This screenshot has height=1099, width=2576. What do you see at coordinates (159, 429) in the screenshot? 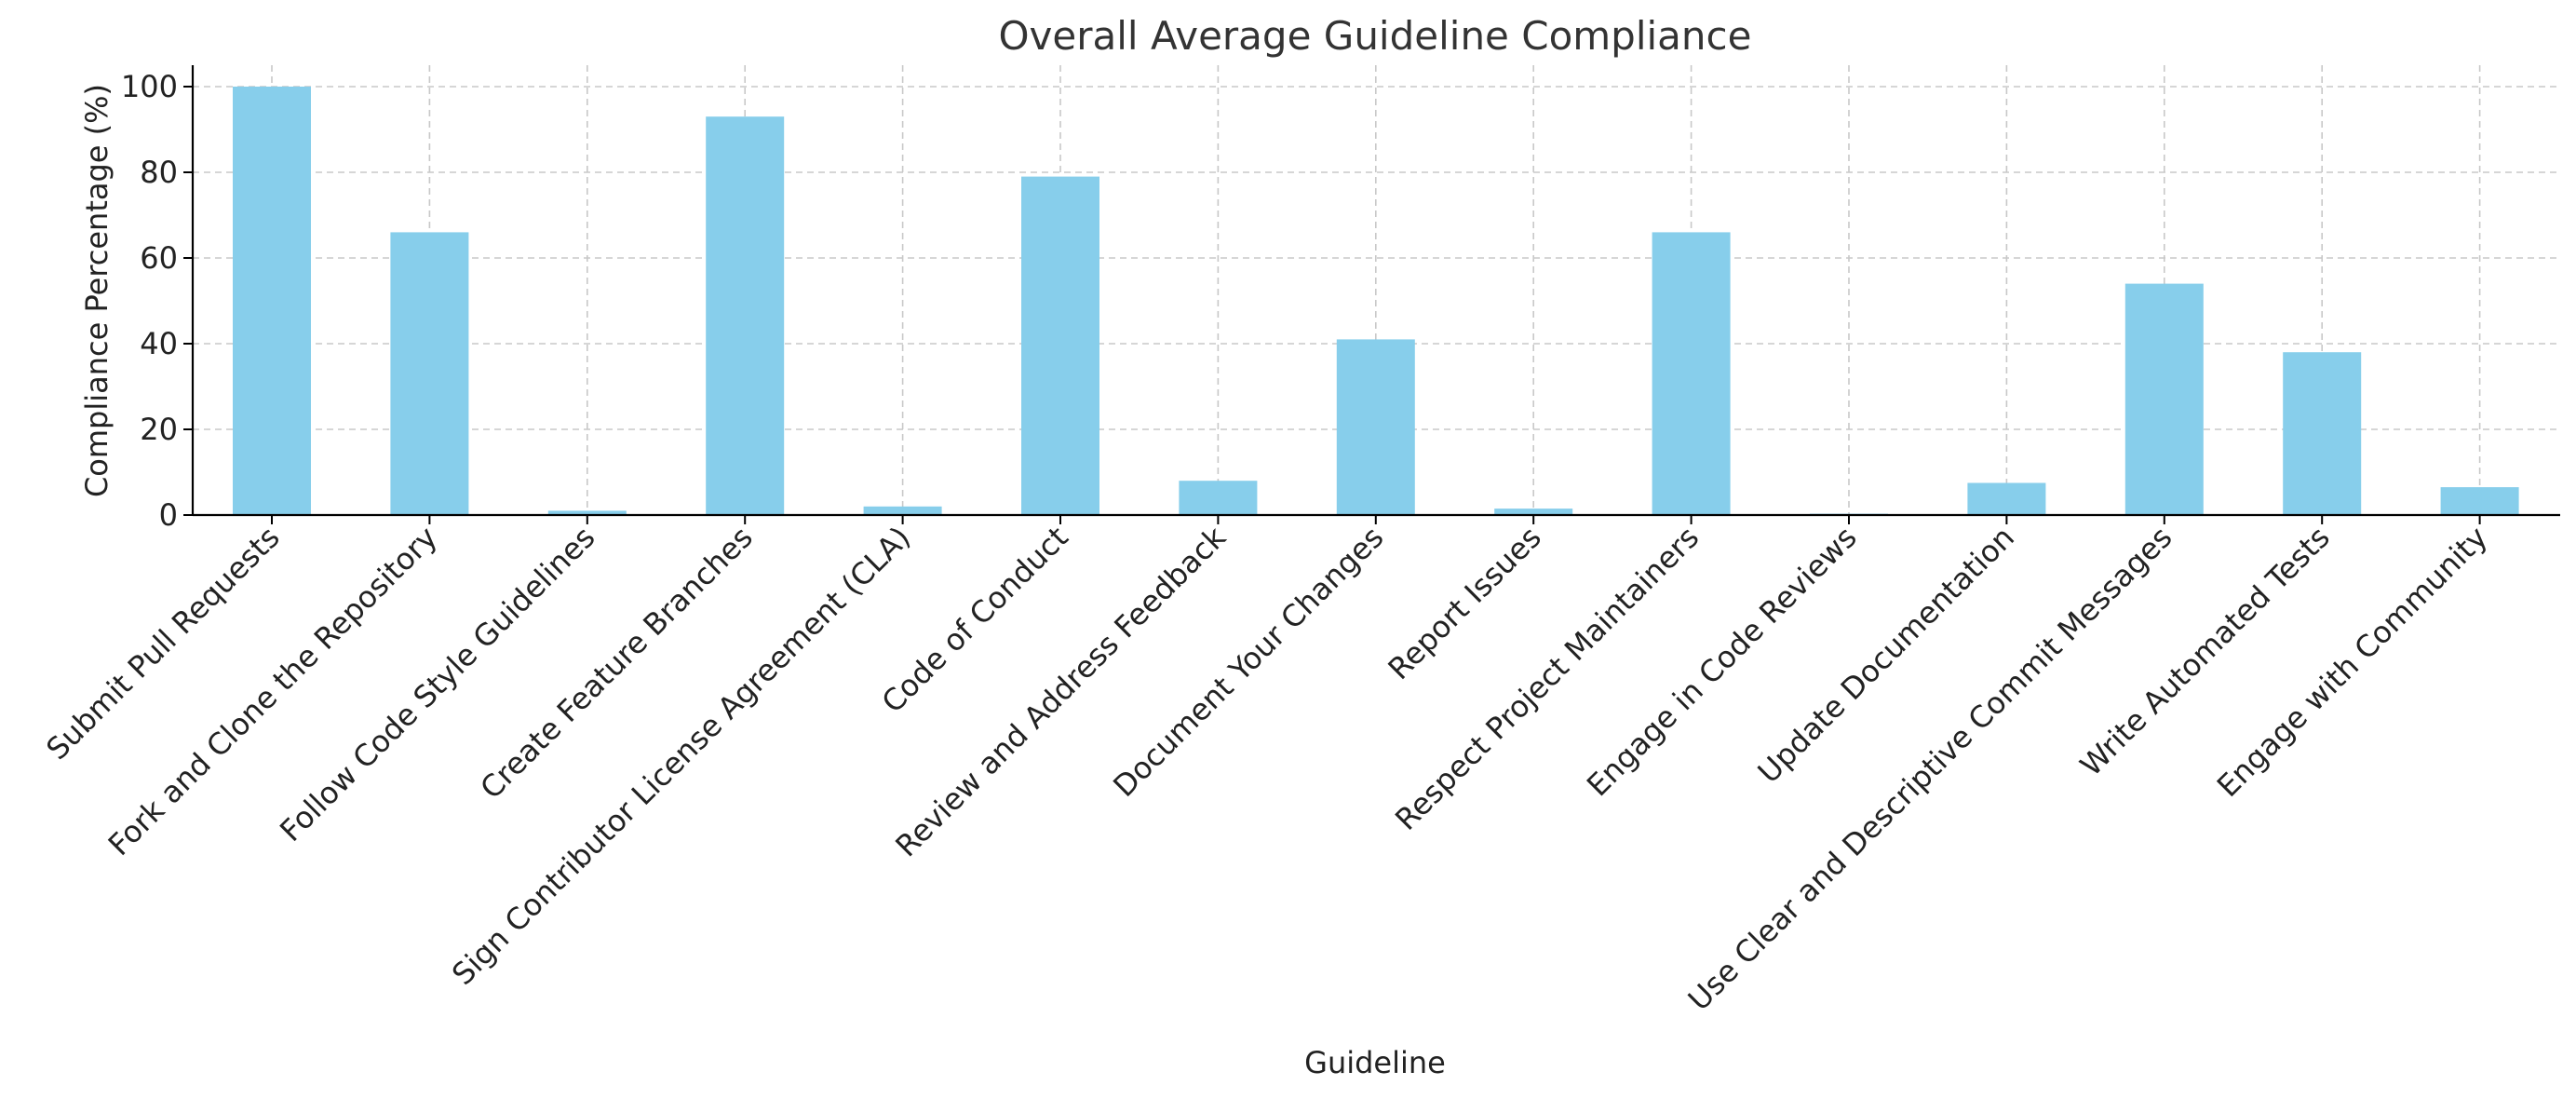
I see `y-tick-label: 20` at bounding box center [159, 429].